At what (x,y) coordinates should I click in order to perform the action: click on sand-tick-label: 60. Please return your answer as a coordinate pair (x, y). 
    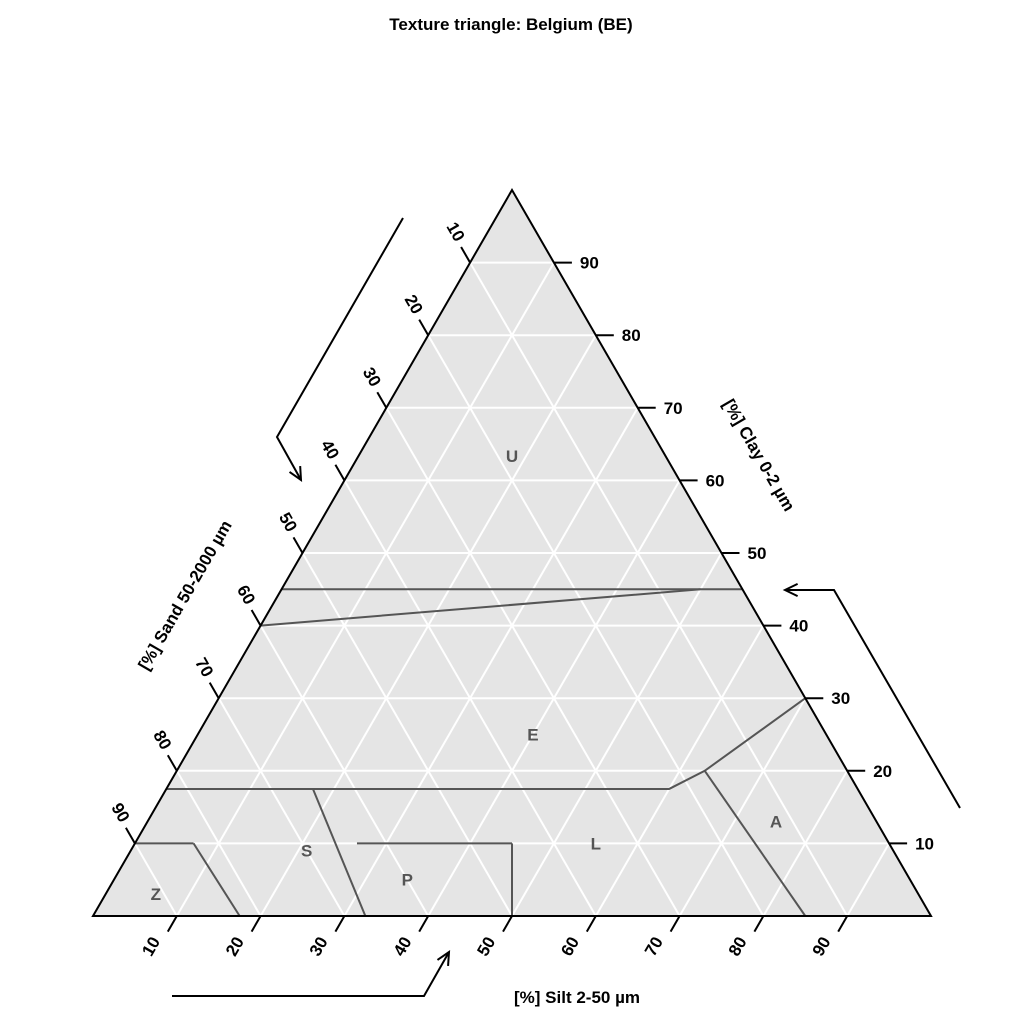
    Looking at the image, I should click on (246, 595).